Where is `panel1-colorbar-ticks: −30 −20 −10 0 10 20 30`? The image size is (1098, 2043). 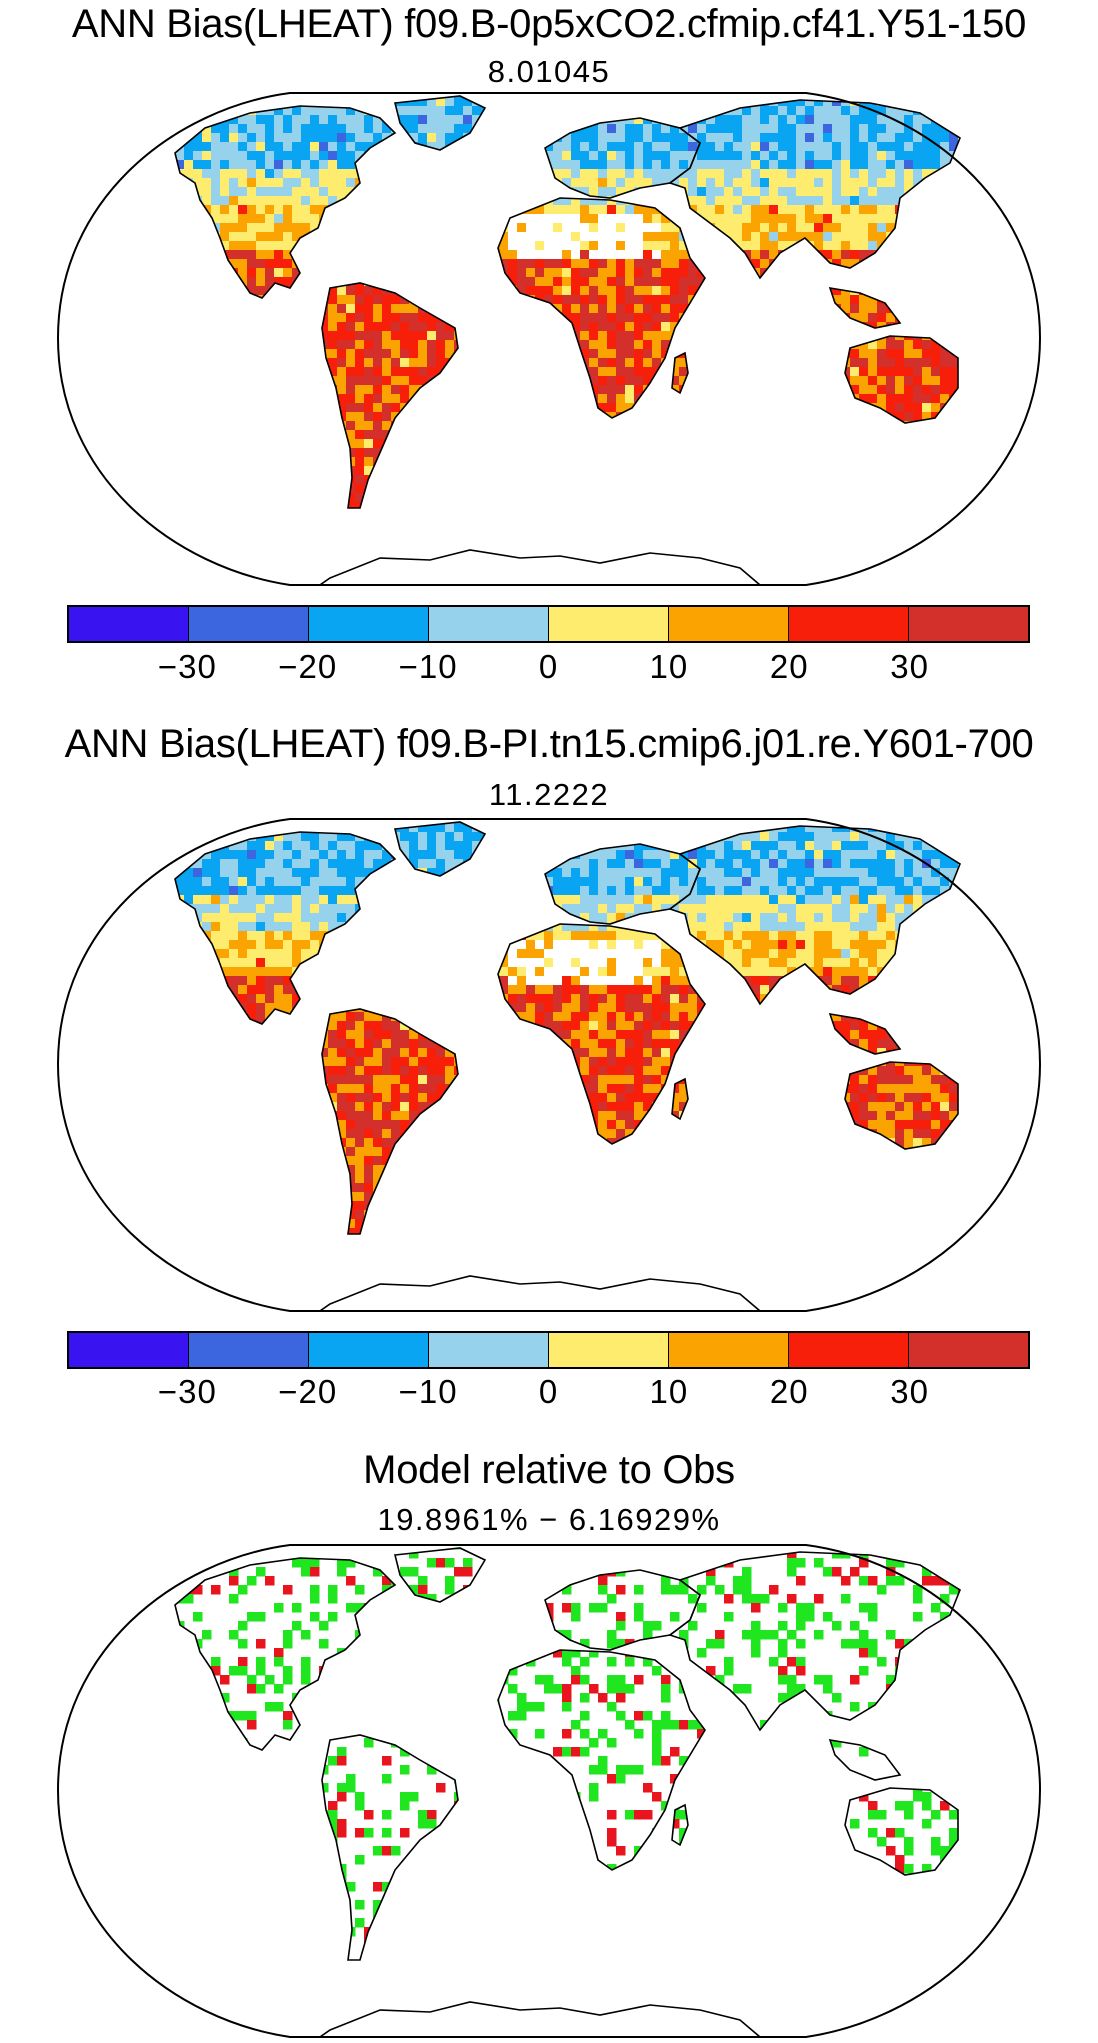
panel1-colorbar-ticks: −30 −20 −10 0 10 20 30 is located at coordinates (549, 668).